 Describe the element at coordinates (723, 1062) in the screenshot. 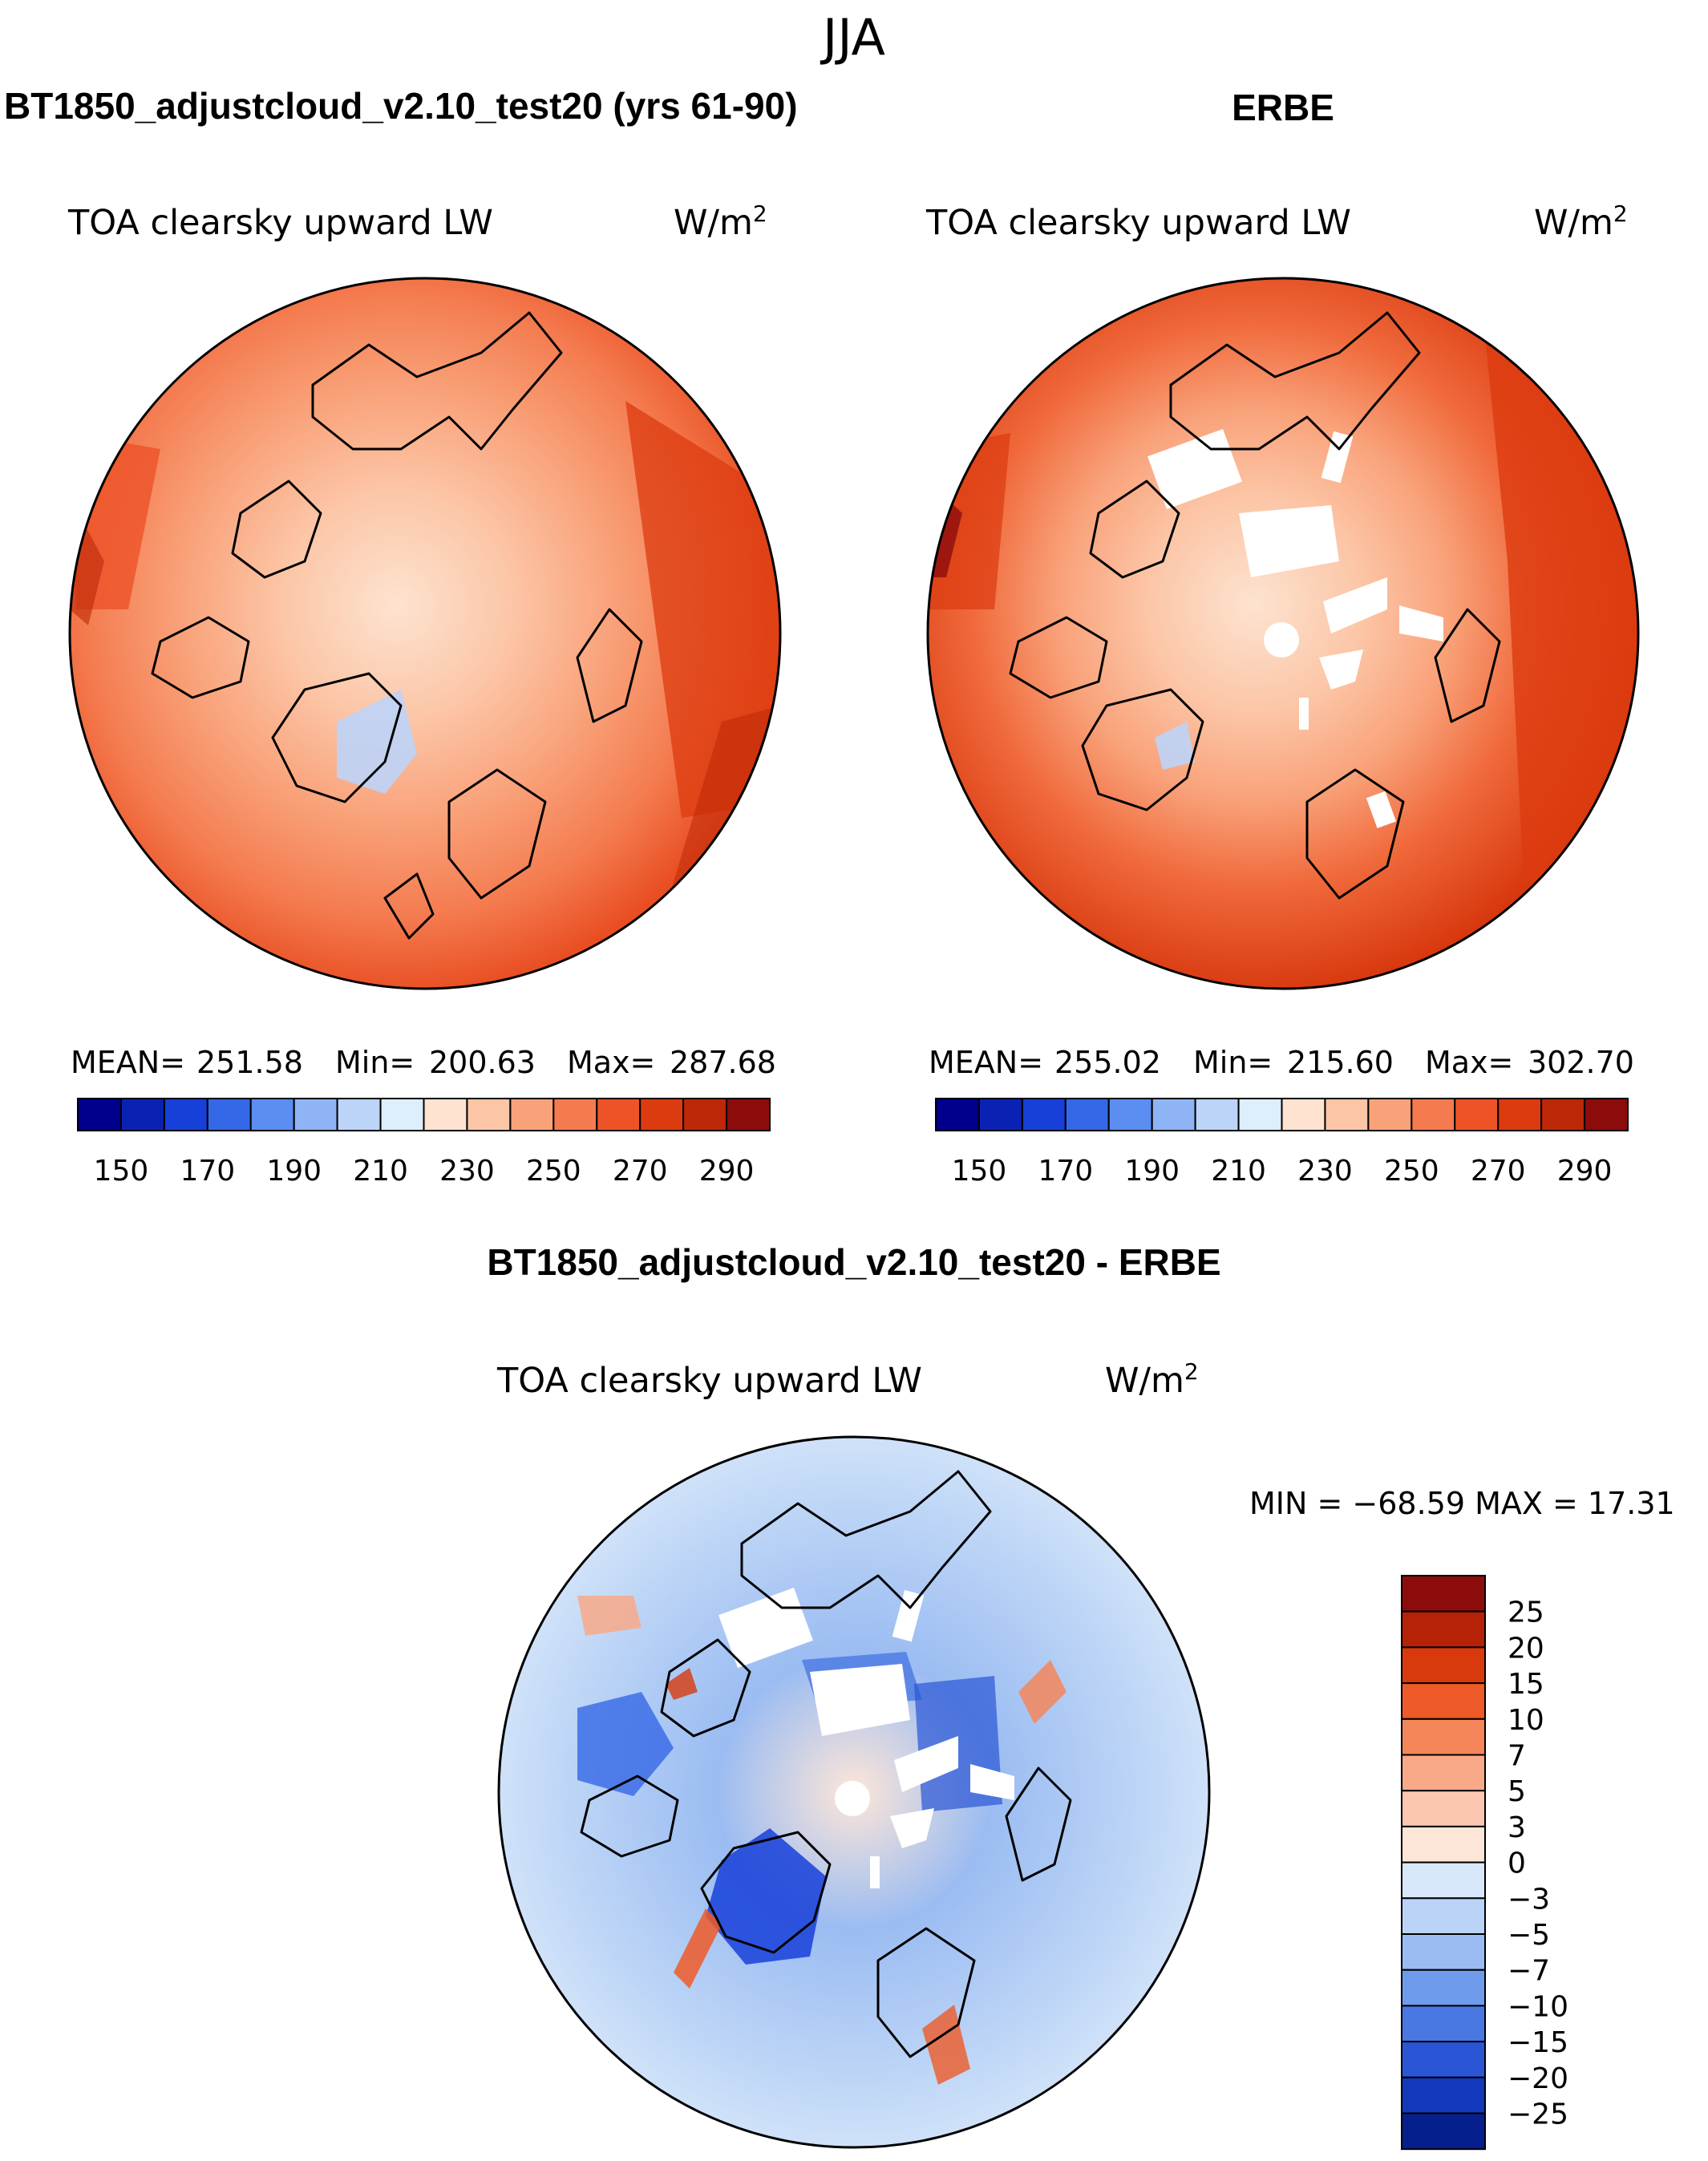

I see `stat-max-value: 287.68` at that location.